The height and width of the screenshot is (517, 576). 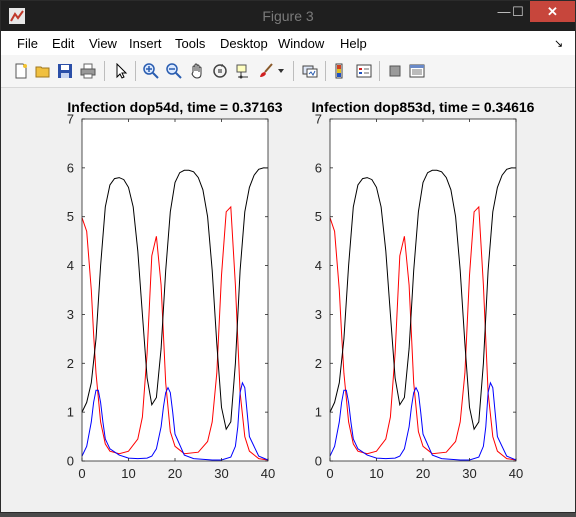 I want to click on menu-insert: Insert, so click(x=145, y=43).